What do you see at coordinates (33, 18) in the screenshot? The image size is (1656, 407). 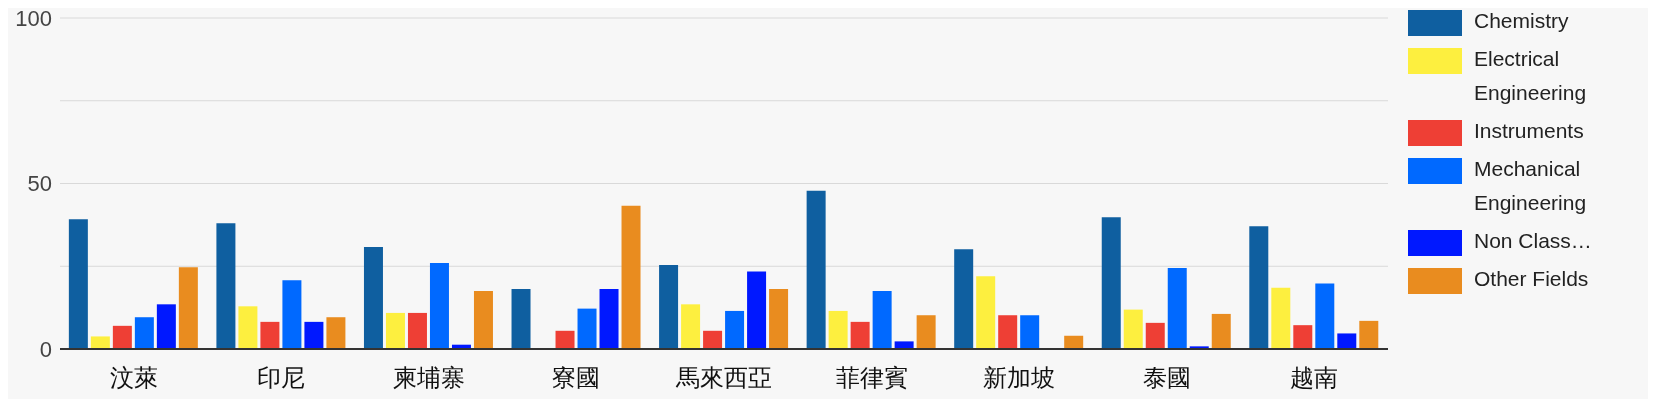 I see `y-tick-label: 100` at bounding box center [33, 18].